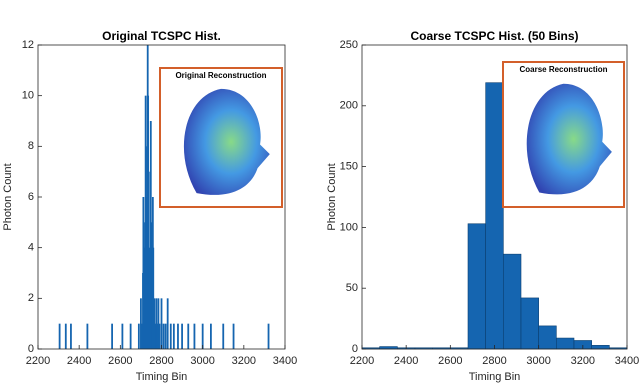 This screenshot has width=640, height=384. What do you see at coordinates (220, 75) in the screenshot?
I see `inset-title: Original Reconstruction` at bounding box center [220, 75].